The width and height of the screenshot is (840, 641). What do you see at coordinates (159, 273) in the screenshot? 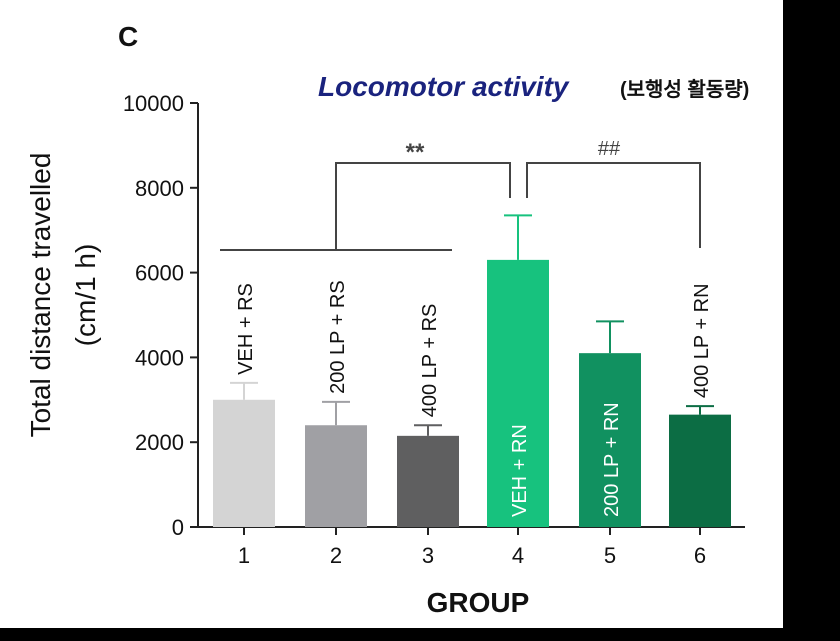
I see `y-tick-label: 6000` at bounding box center [159, 273].